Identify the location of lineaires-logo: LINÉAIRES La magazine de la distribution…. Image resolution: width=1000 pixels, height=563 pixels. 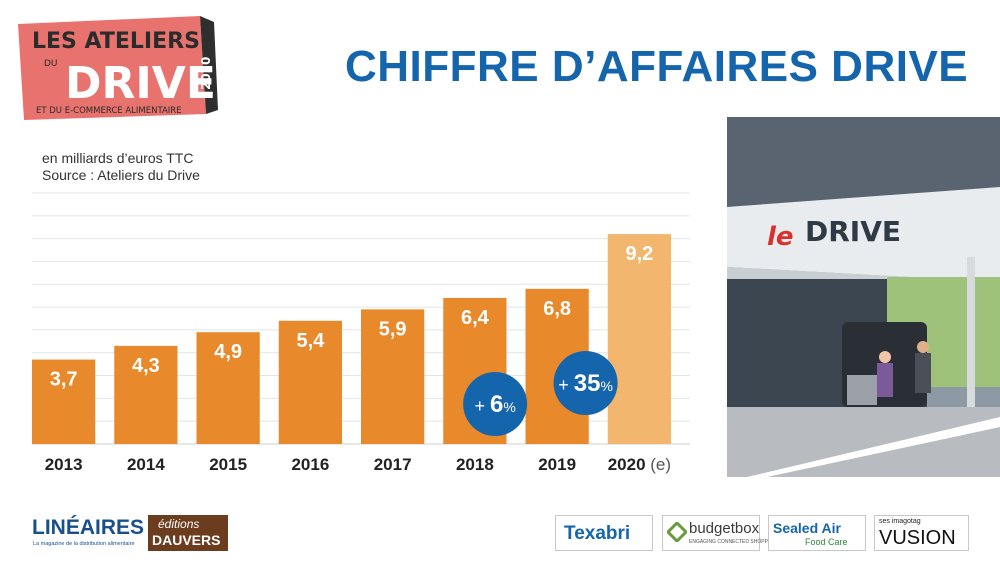
(87, 533).